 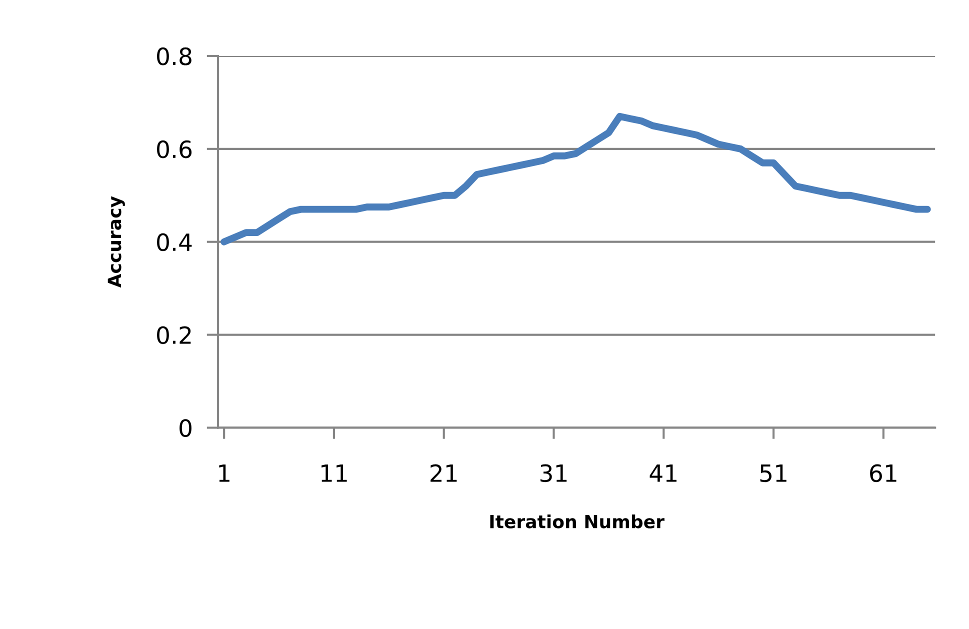 What do you see at coordinates (663, 473) in the screenshot?
I see `x-tick-label: 41` at bounding box center [663, 473].